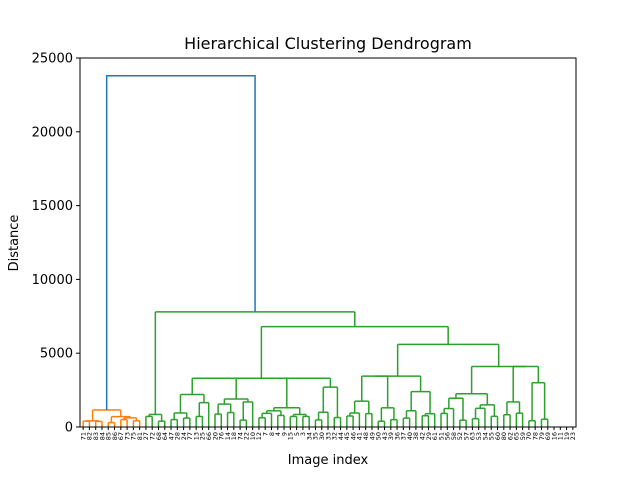 Image resolution: width=640 pixels, height=480 pixels. What do you see at coordinates (96, 436) in the screenshot?
I see `leaf-label: 83` at bounding box center [96, 436].